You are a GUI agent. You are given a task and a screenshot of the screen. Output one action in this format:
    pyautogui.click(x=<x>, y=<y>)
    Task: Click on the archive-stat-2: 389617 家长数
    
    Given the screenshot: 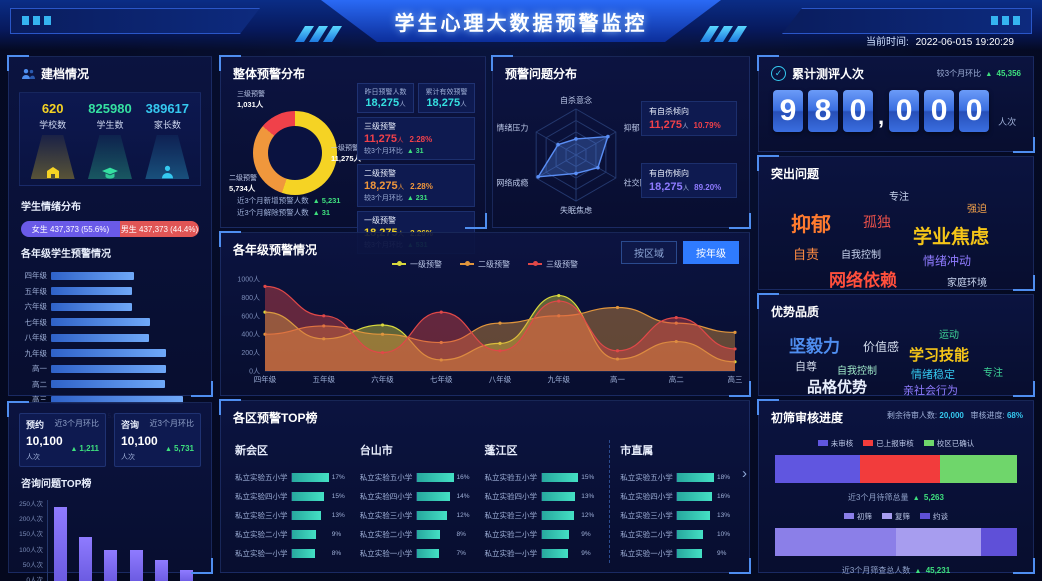 What is the action you would take?
    pyautogui.click(x=167, y=140)
    